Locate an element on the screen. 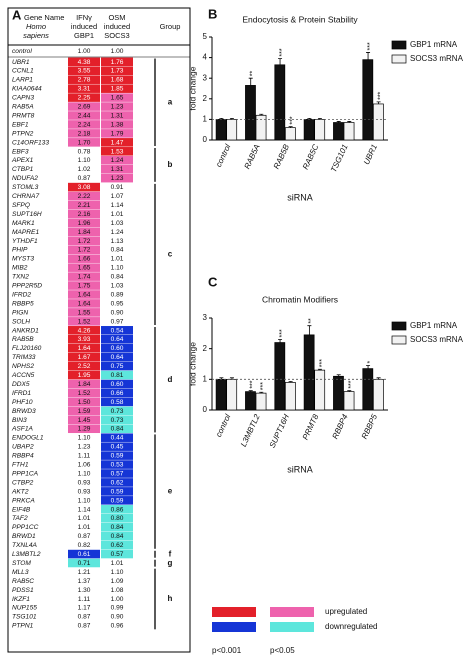 This screenshot has width=474, height=663. group-label: g is located at coordinates (170, 562).